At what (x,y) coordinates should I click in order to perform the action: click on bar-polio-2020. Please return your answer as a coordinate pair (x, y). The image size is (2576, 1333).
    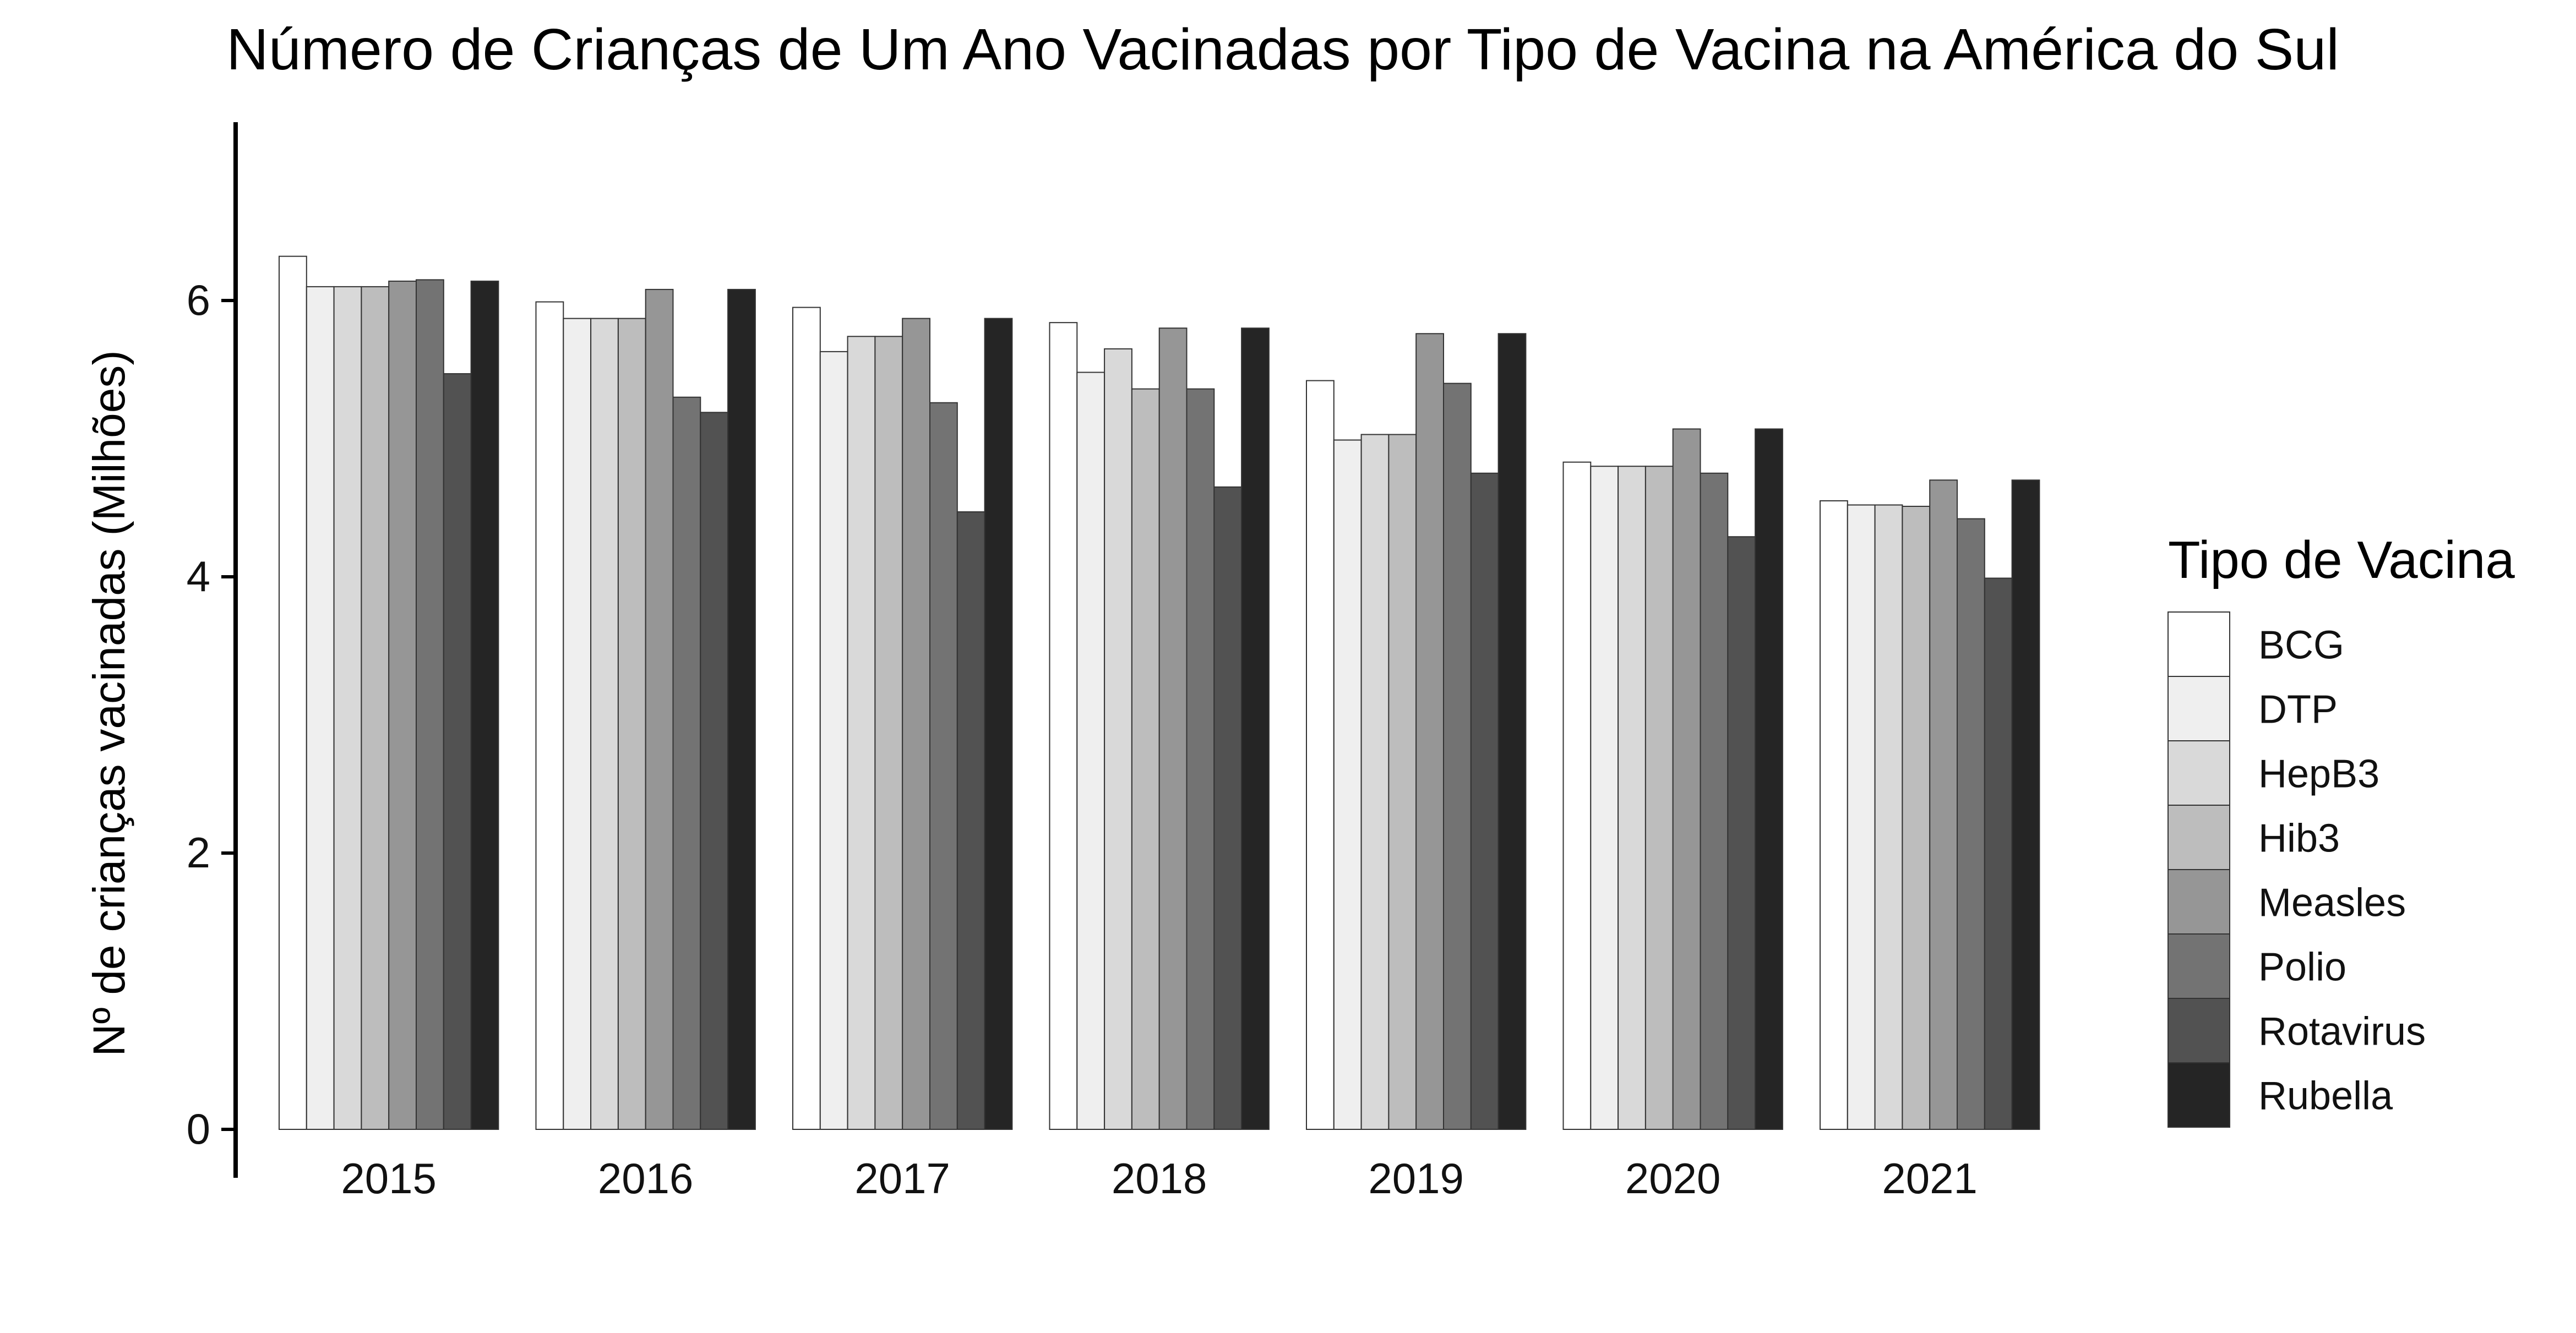
    Looking at the image, I should click on (1714, 801).